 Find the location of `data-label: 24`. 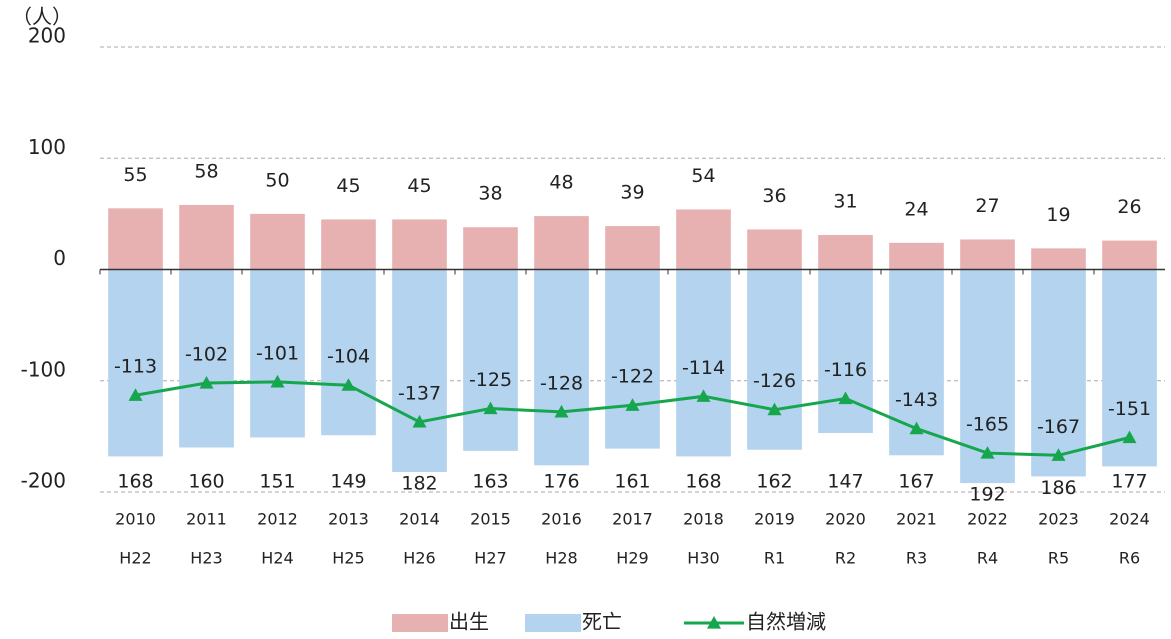

data-label: 24 is located at coordinates (916, 209).